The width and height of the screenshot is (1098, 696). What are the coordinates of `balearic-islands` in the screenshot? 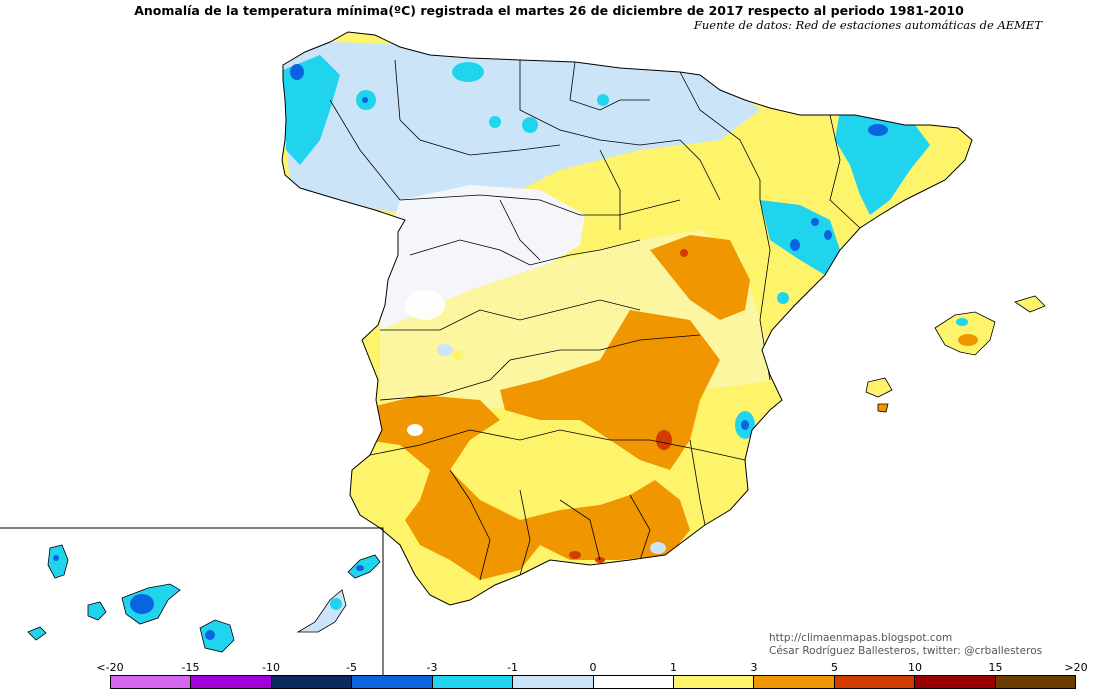 It's located at (955, 354).